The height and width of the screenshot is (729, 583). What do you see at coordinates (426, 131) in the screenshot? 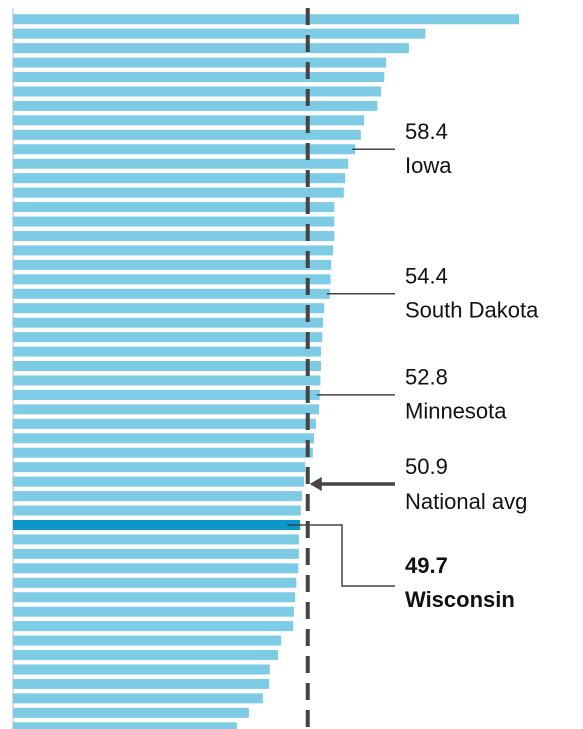
I see `annotation-value: 58.4` at bounding box center [426, 131].